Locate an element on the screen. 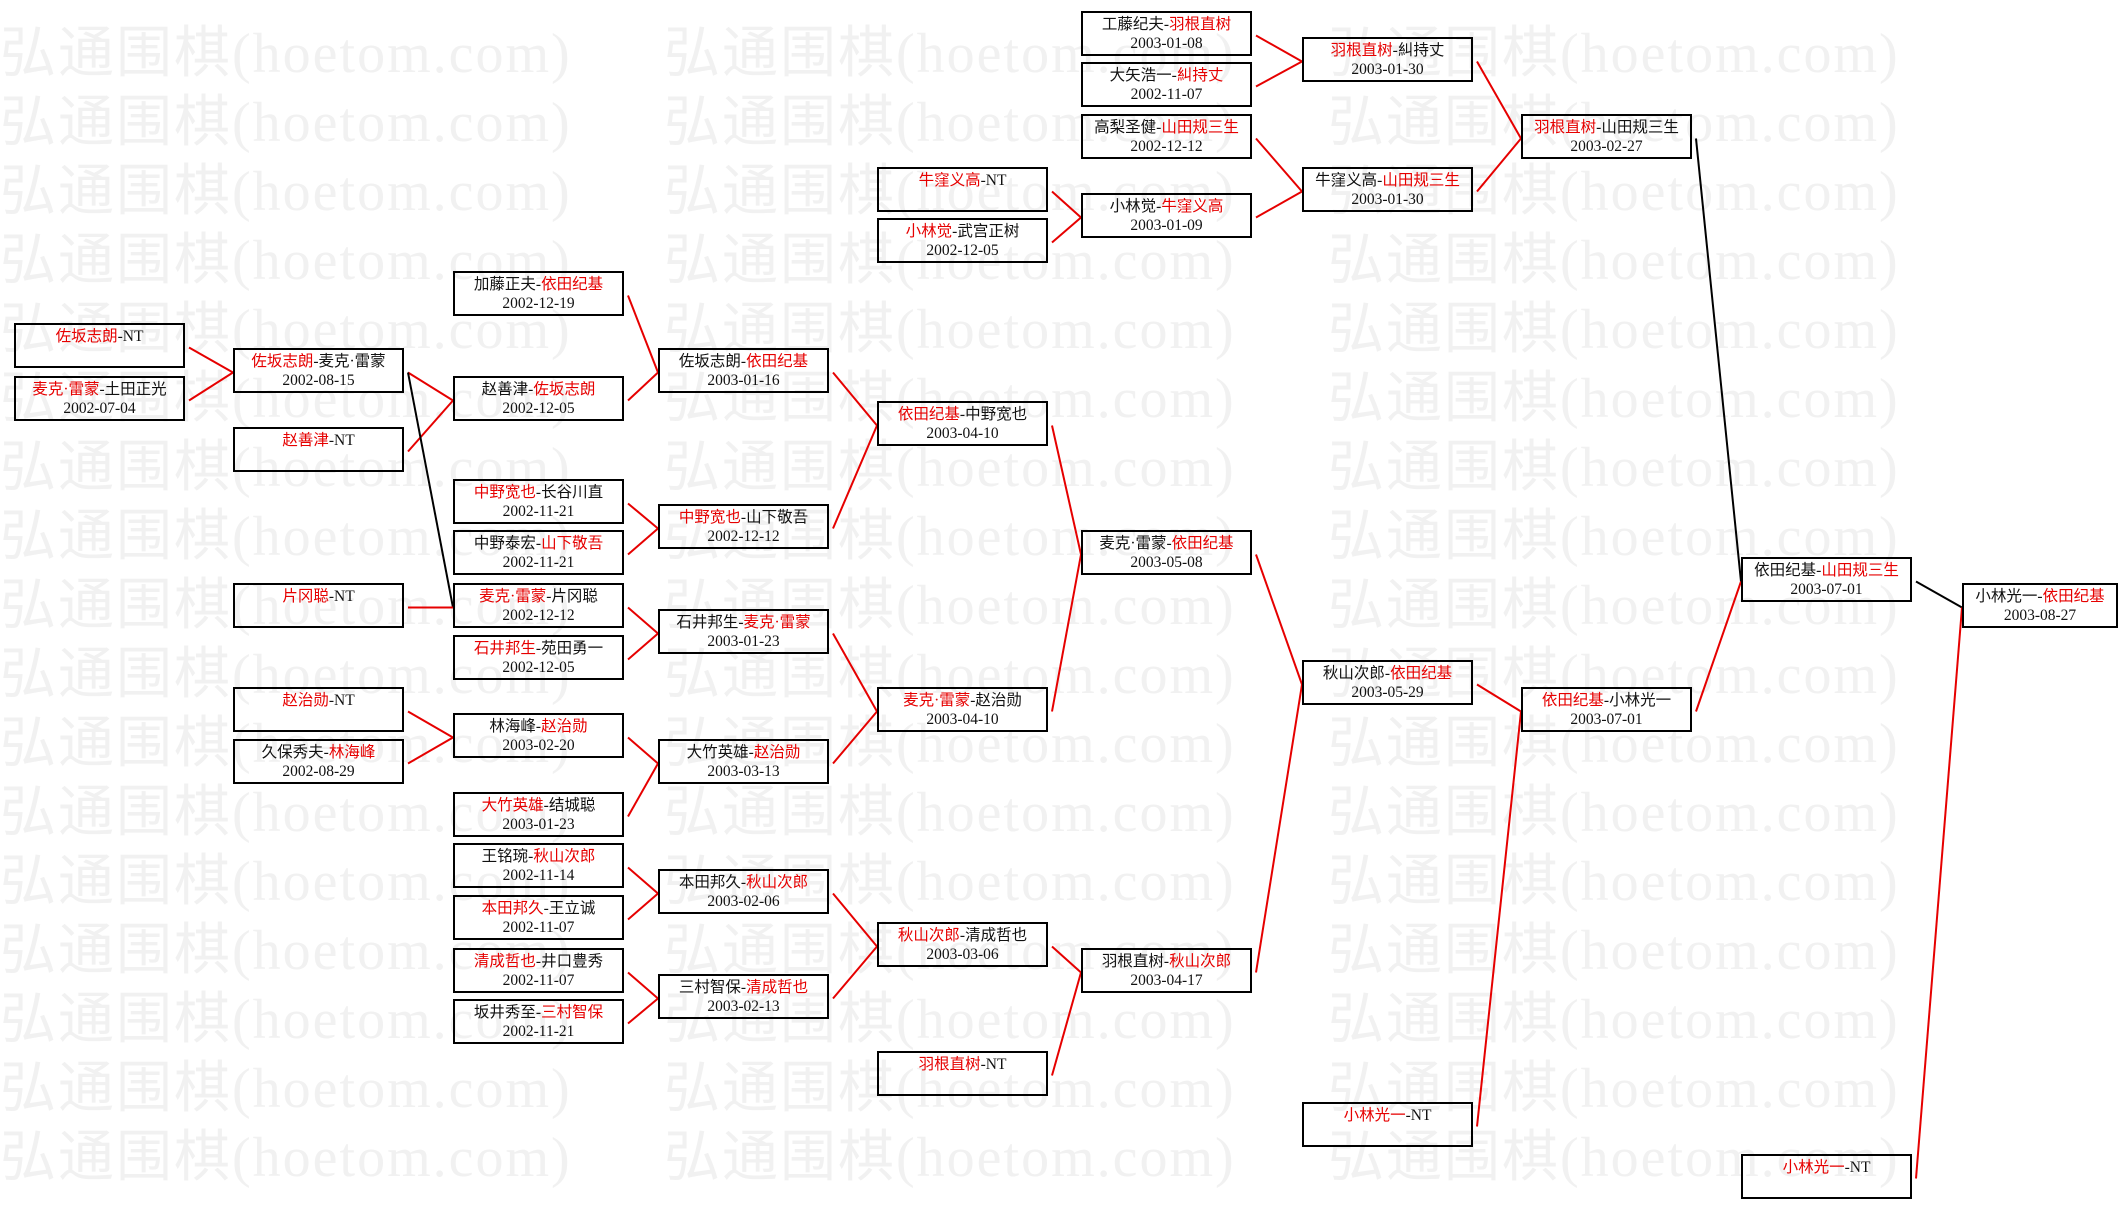 The height and width of the screenshot is (1209, 2126). match-box-D5: 本田邦久-秋山次郎 2003-02-06 is located at coordinates (743, 891).